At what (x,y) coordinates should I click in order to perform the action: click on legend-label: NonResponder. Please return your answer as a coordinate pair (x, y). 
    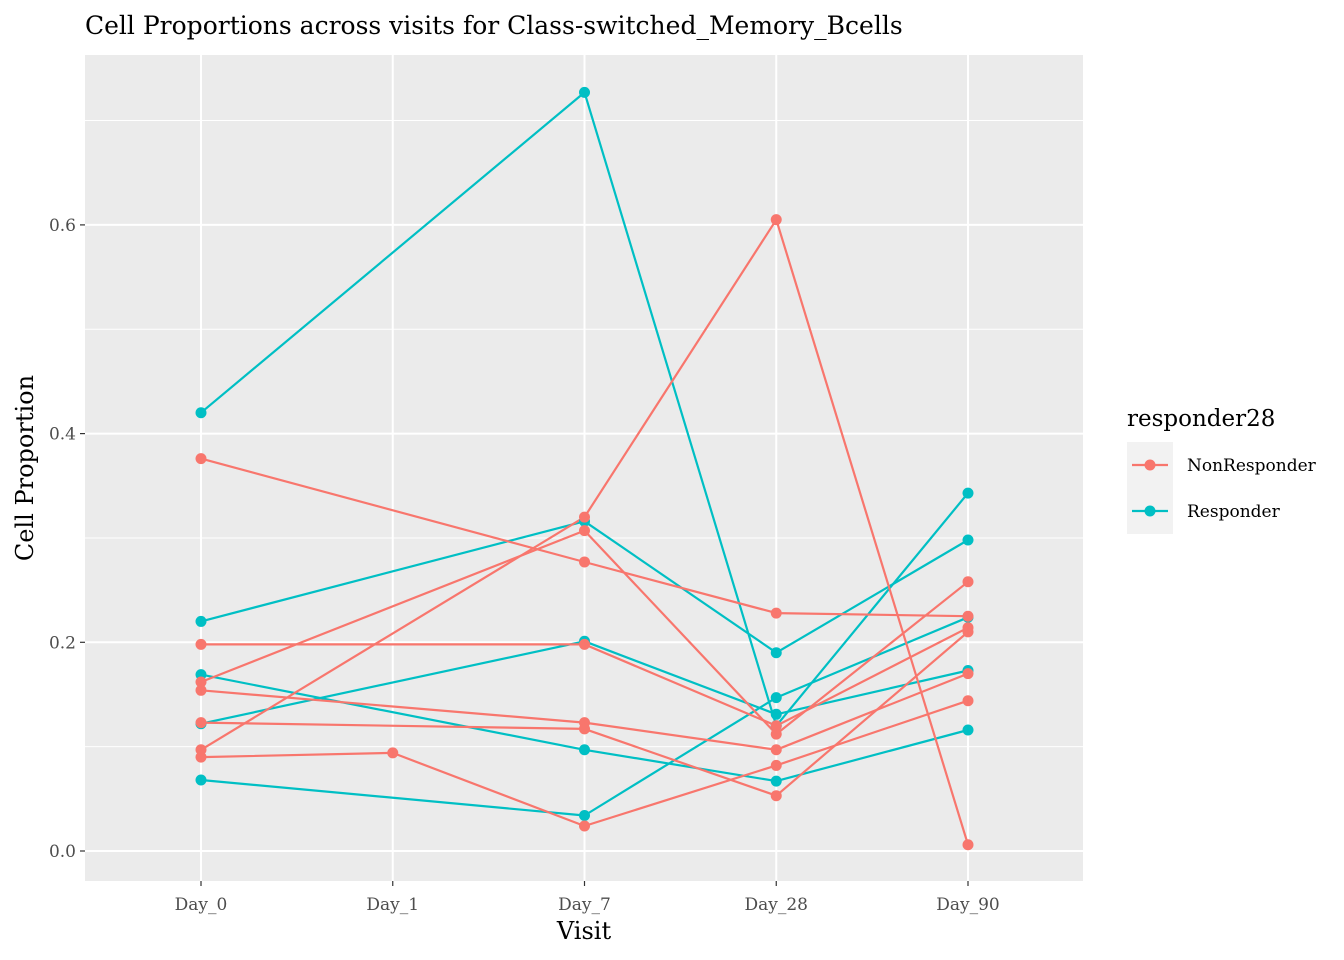
    Looking at the image, I should click on (1252, 466).